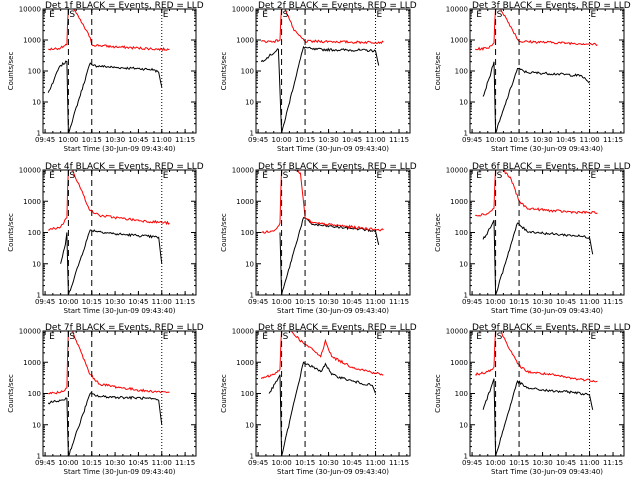 This screenshot has height=480, width=640. I want to click on plot-title: Det 3f BLACK = Events, RED = LLD, so click(551, 6).